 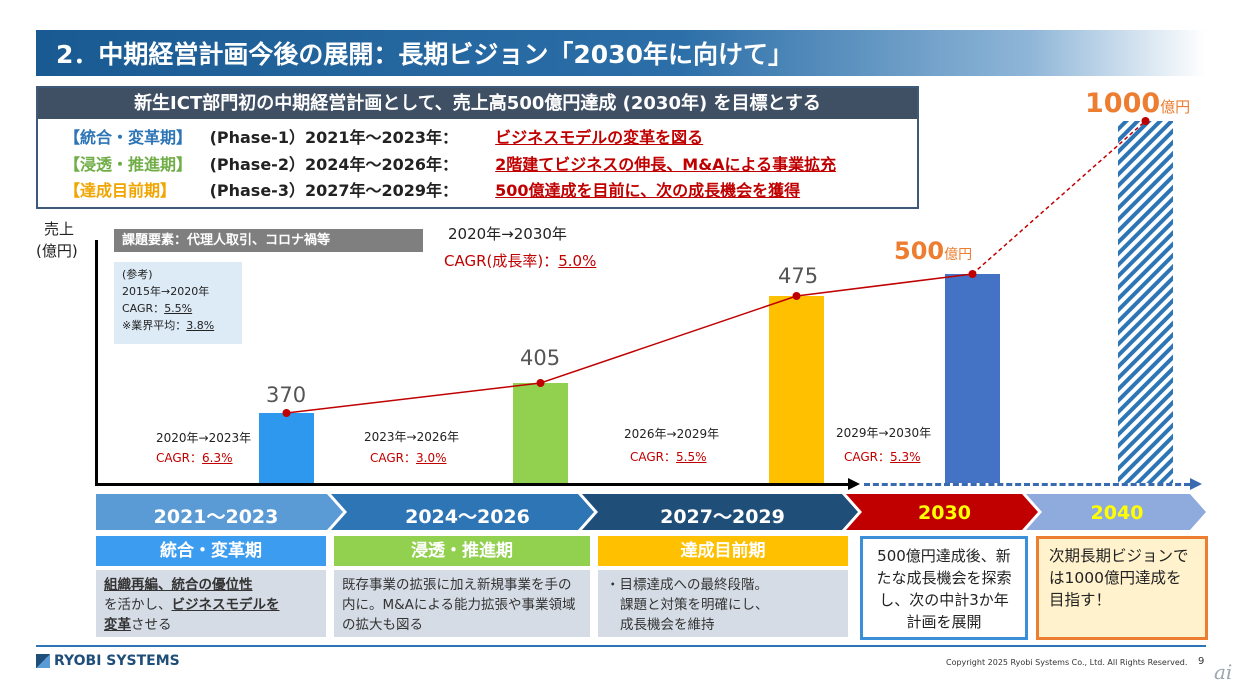 What do you see at coordinates (117, 661) in the screenshot?
I see `company-logo: RYOBI SYSTEMS` at bounding box center [117, 661].